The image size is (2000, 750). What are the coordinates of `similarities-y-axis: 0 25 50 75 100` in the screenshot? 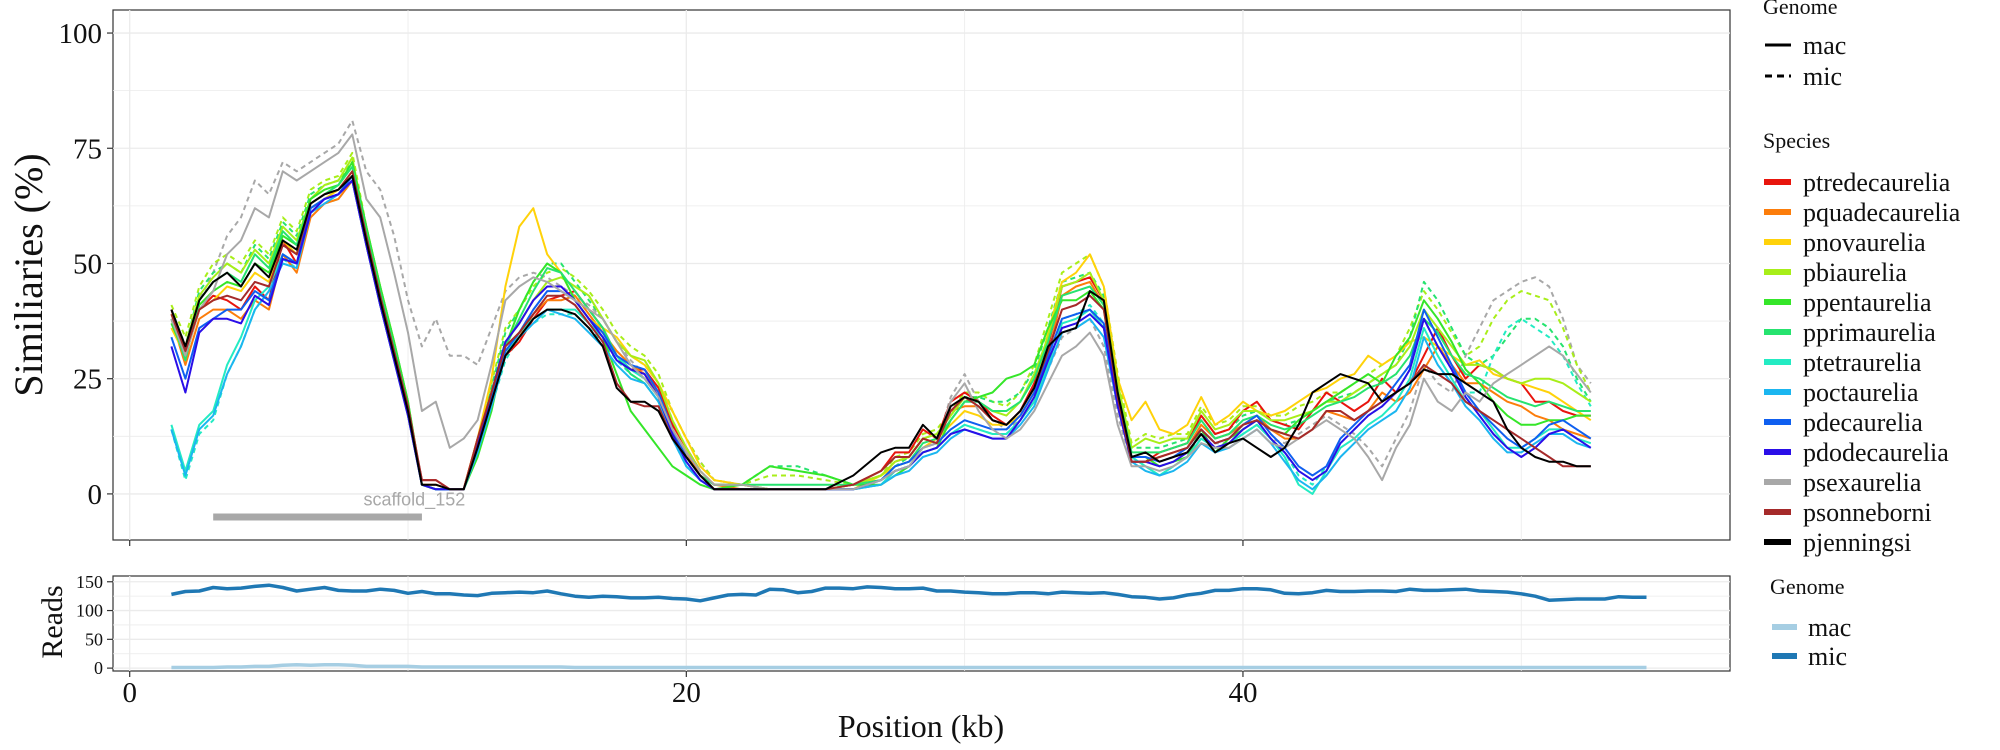 It's located at (86, 264).